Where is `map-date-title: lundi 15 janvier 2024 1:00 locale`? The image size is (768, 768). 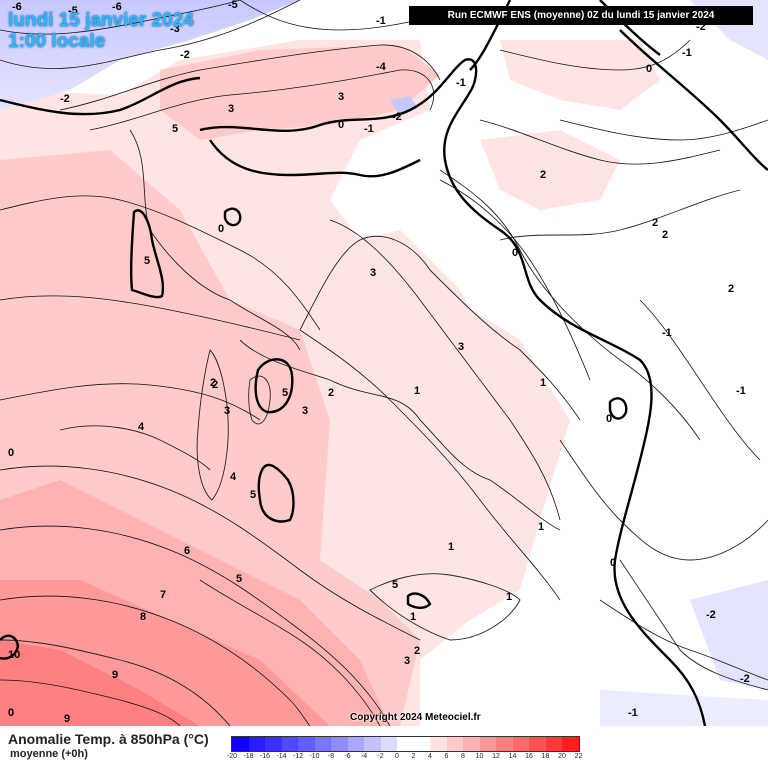 map-date-title: lundi 15 janvier 2024 1:00 locale is located at coordinates (101, 31).